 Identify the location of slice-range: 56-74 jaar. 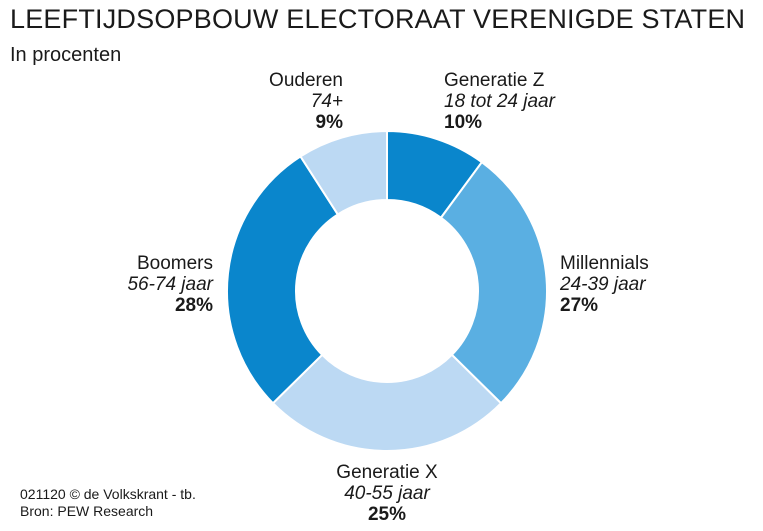
(170, 284).